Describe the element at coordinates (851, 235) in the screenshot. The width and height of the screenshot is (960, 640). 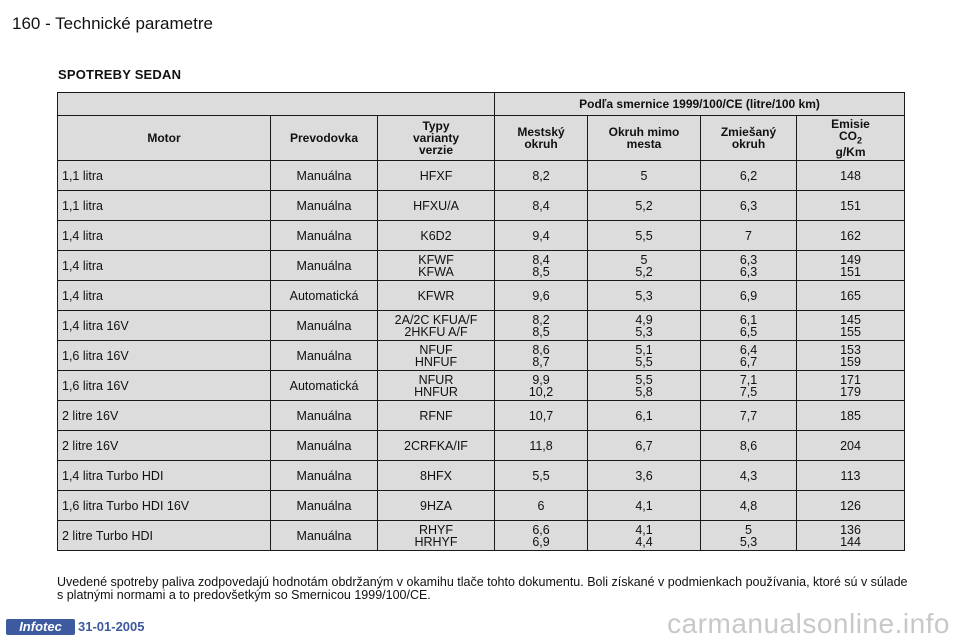
I see `cell-co2: 162` at that location.